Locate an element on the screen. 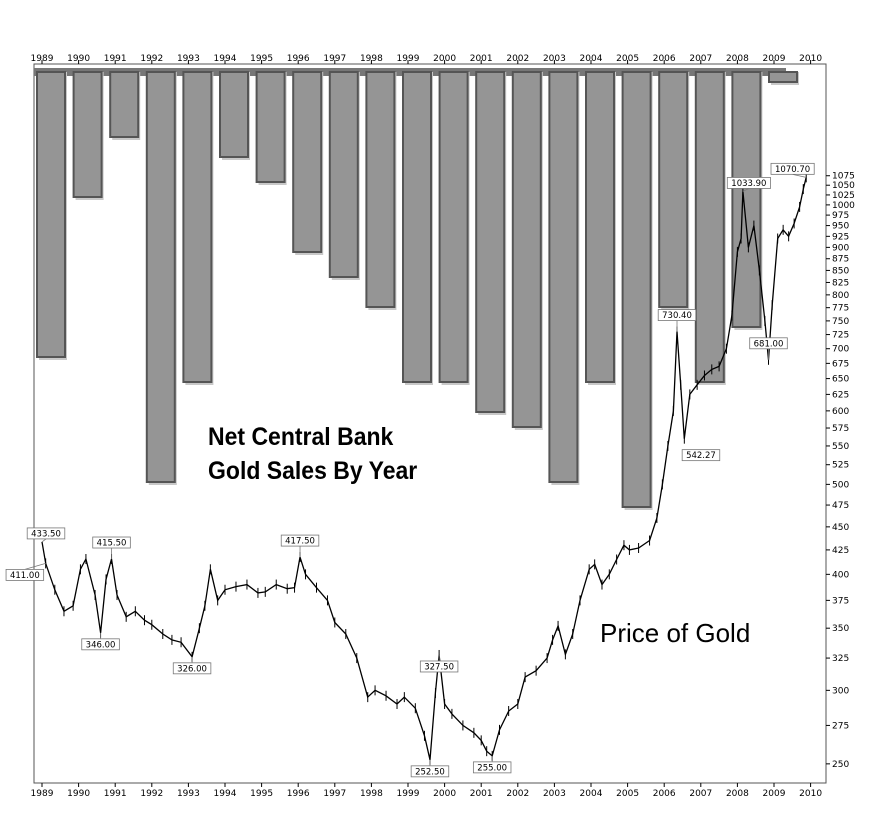 The image size is (888, 824). callout-label: 326.00 is located at coordinates (192, 669).